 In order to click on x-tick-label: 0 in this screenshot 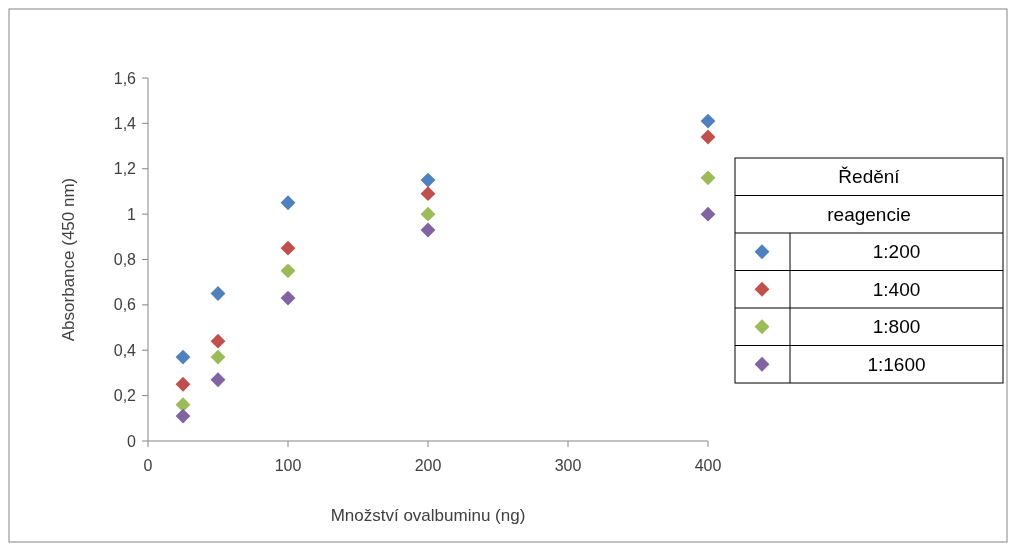, I will do `click(148, 465)`.